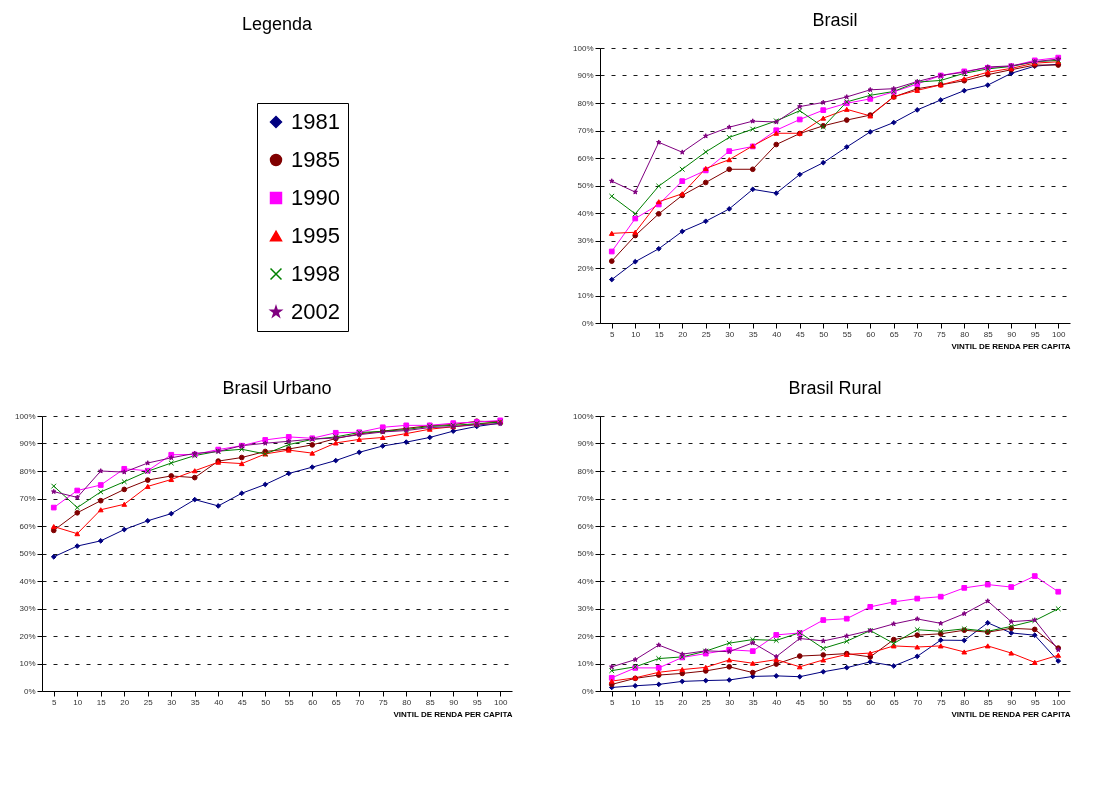 The image size is (1109, 786). I want to click on chart-title: Brasil Rural, so click(835, 388).